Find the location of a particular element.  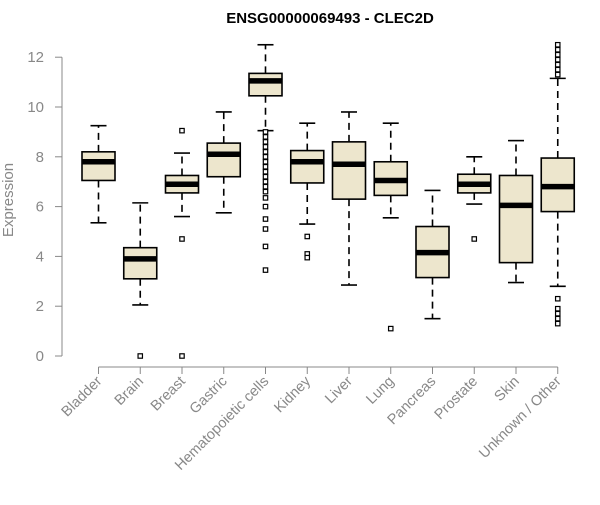

y-tick-label: 2 is located at coordinates (40, 306).